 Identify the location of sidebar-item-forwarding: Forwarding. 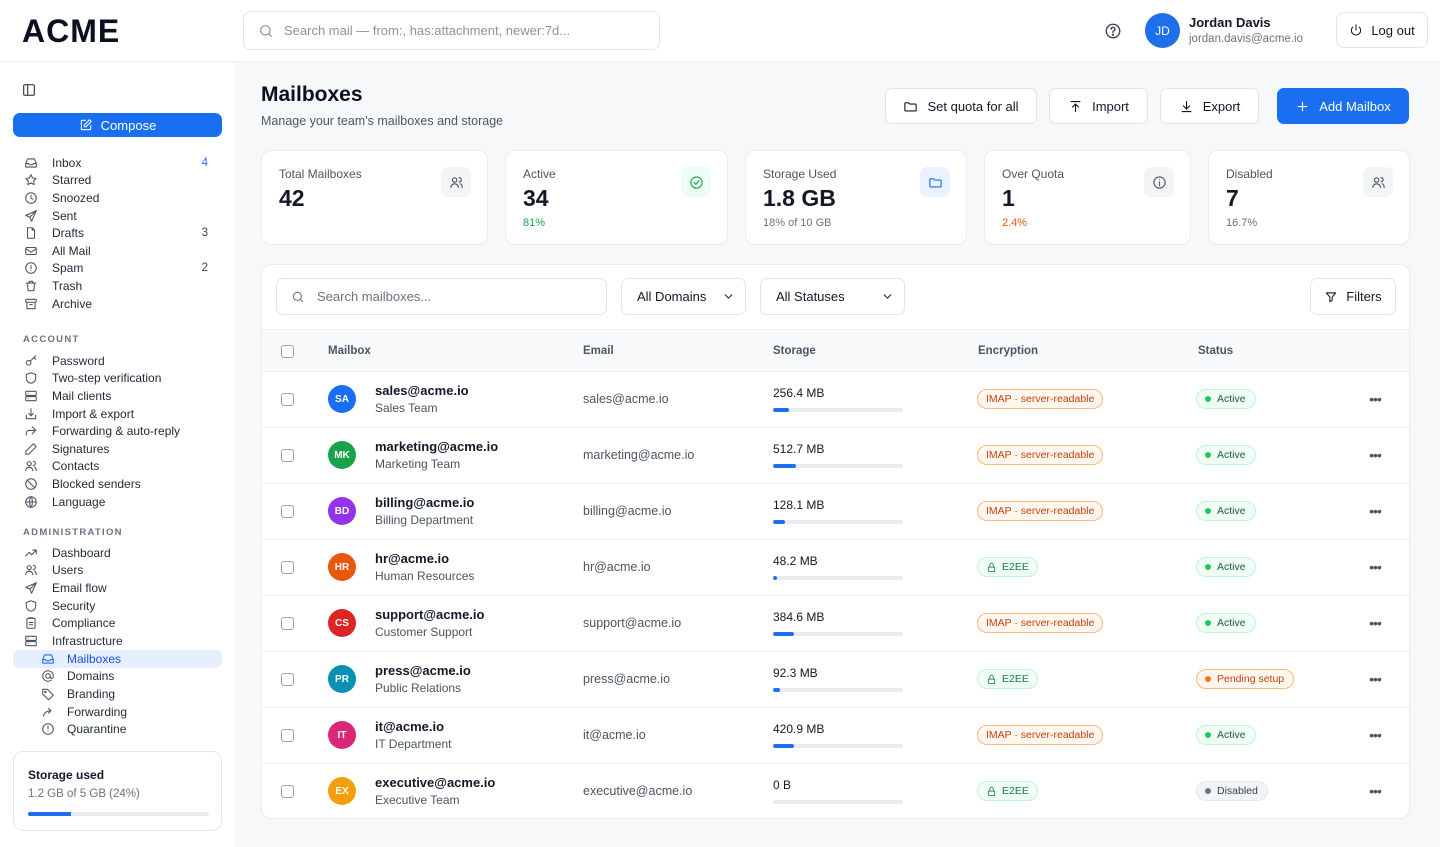
(118, 712).